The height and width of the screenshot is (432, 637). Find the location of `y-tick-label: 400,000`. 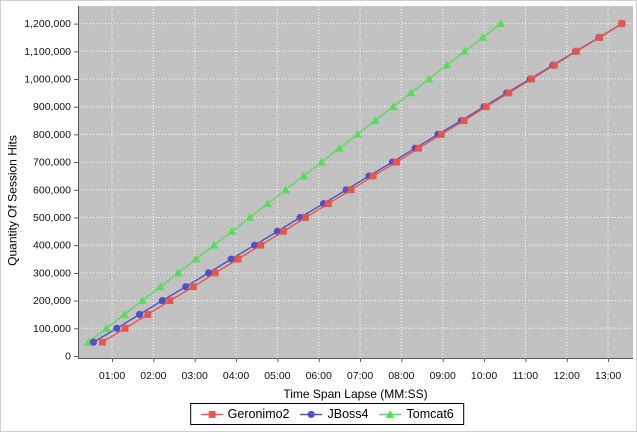

y-tick-label: 400,000 is located at coordinates (52, 246).